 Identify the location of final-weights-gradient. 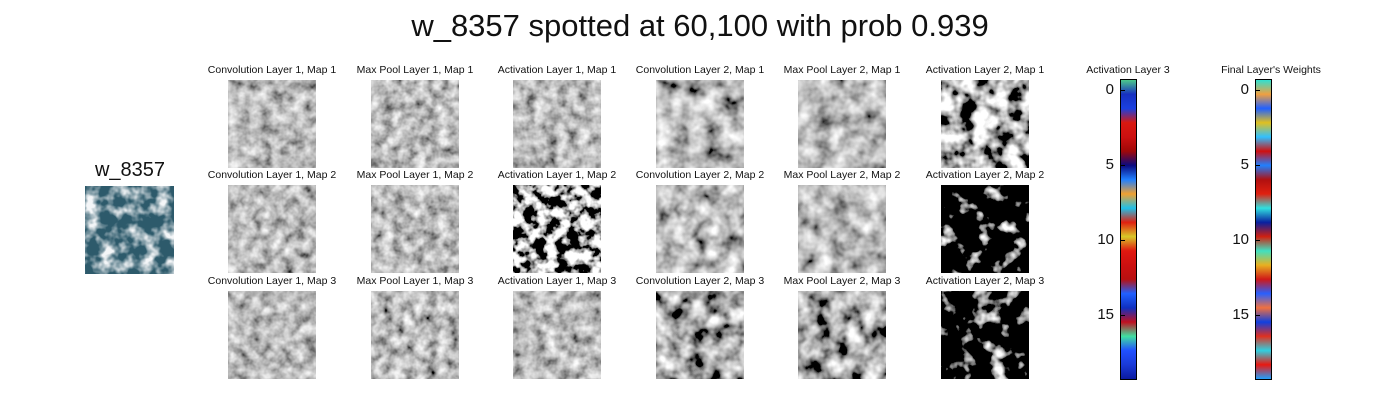
(1263, 229).